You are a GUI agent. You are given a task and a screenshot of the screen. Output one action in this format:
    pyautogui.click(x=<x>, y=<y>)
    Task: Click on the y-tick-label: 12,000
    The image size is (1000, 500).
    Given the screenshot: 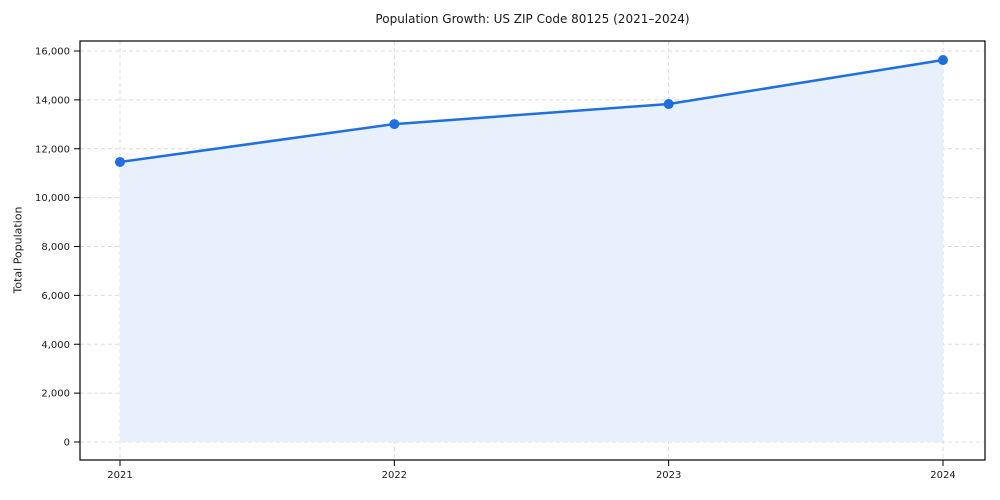 What is the action you would take?
    pyautogui.click(x=52, y=149)
    